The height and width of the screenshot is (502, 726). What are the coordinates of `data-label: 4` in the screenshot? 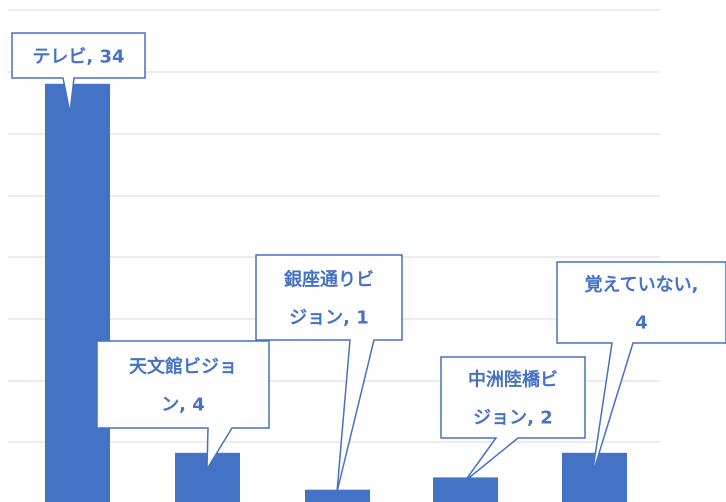 It's located at (641, 322).